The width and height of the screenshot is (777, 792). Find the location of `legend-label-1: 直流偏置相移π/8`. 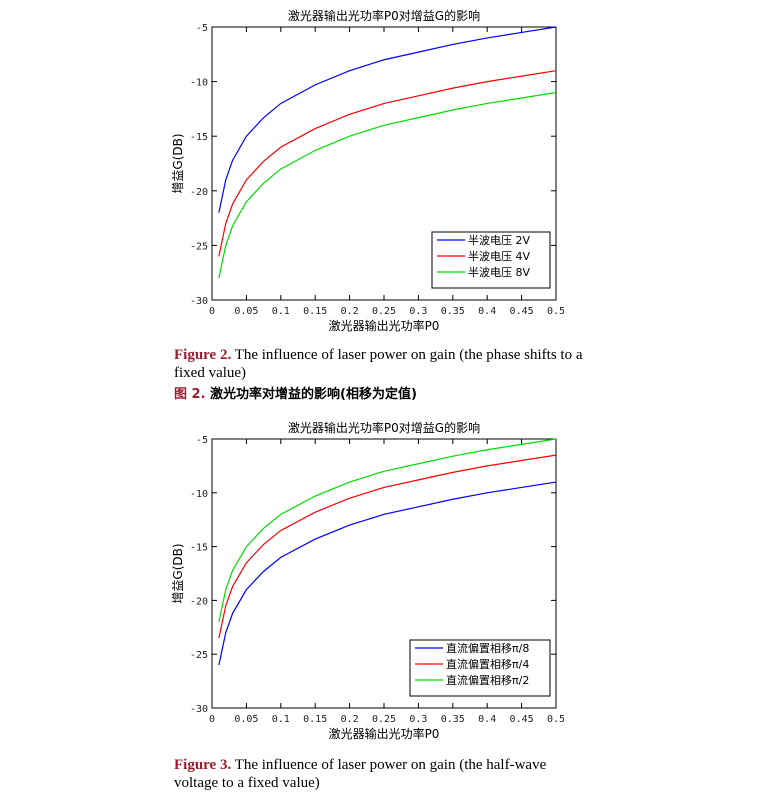

legend-label-1: 直流偏置相移π/8 is located at coordinates (487, 648).